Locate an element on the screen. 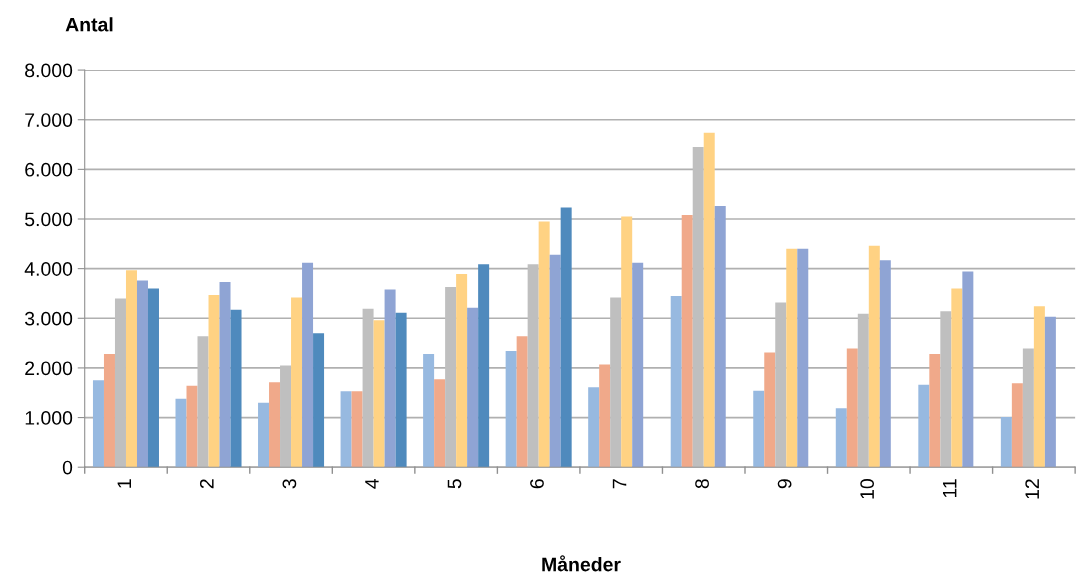  x-tick-label: 6 is located at coordinates (537, 484).